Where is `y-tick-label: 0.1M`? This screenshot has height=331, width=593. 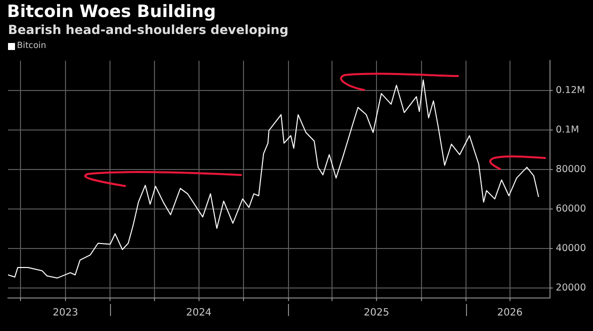 y-tick-label: 0.1M is located at coordinates (568, 130).